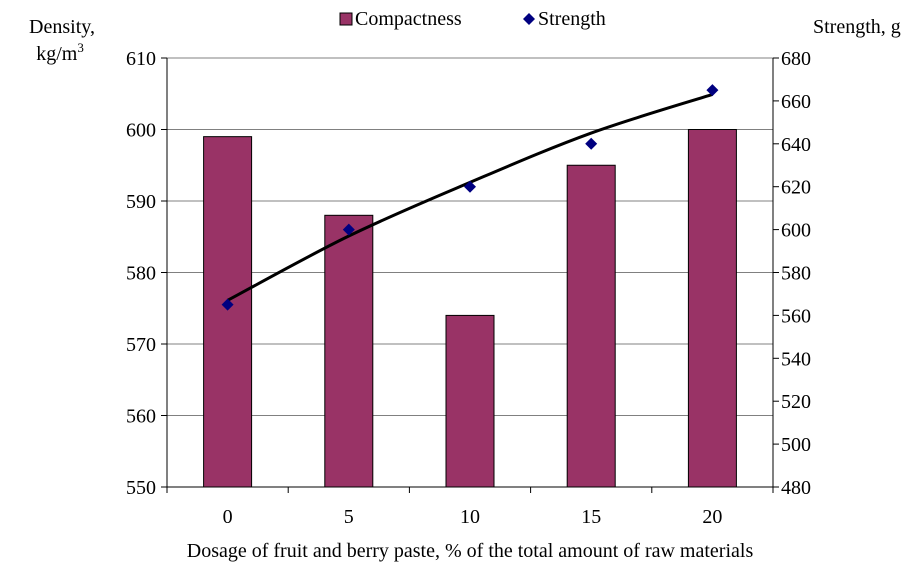  Describe the element at coordinates (228, 517) in the screenshot. I see `x-tick-label: 0` at that location.